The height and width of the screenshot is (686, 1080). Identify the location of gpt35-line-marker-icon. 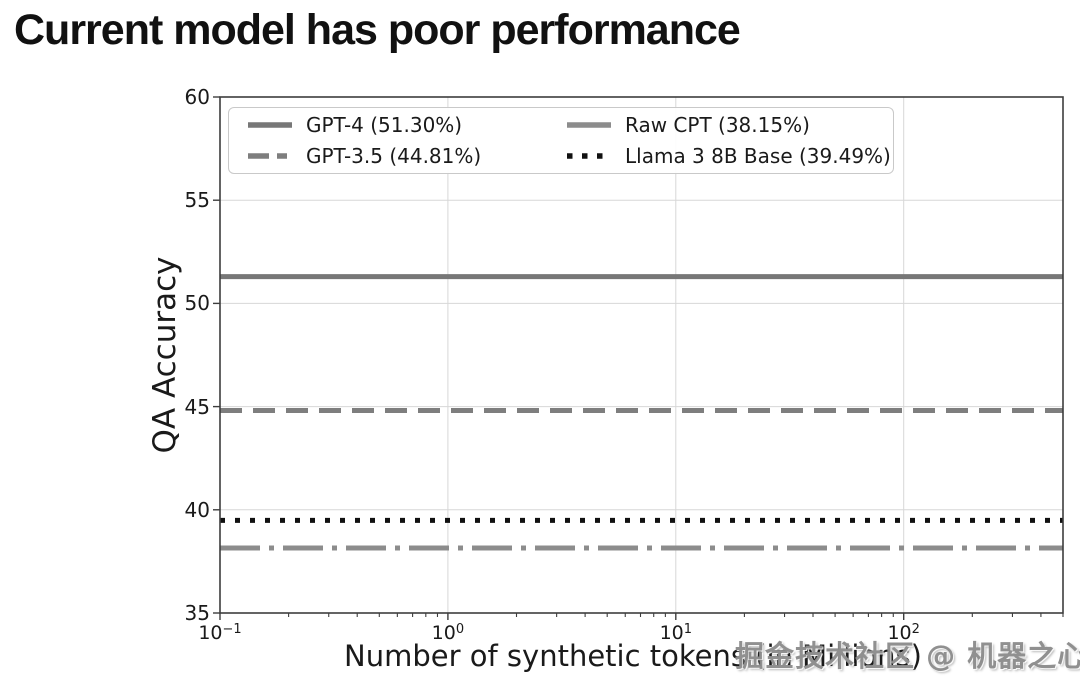
(270, 156).